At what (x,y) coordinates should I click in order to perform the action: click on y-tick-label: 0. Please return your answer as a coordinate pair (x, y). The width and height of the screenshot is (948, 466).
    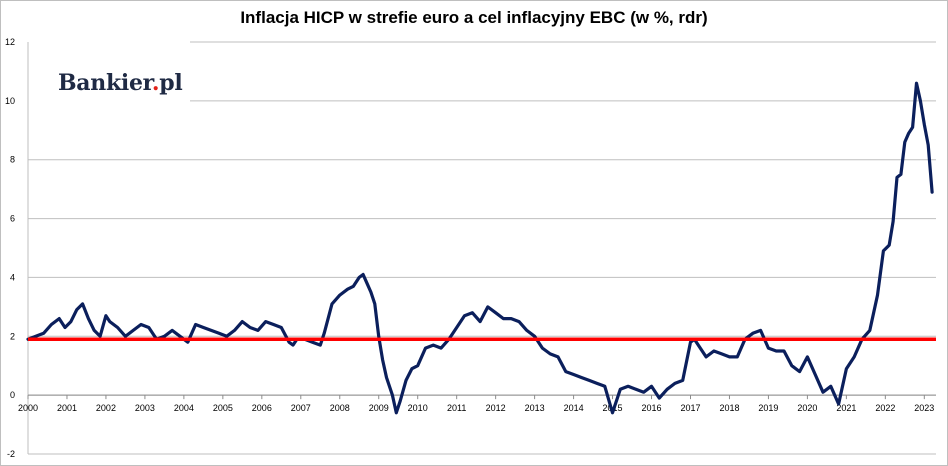
    Looking at the image, I should click on (12, 395).